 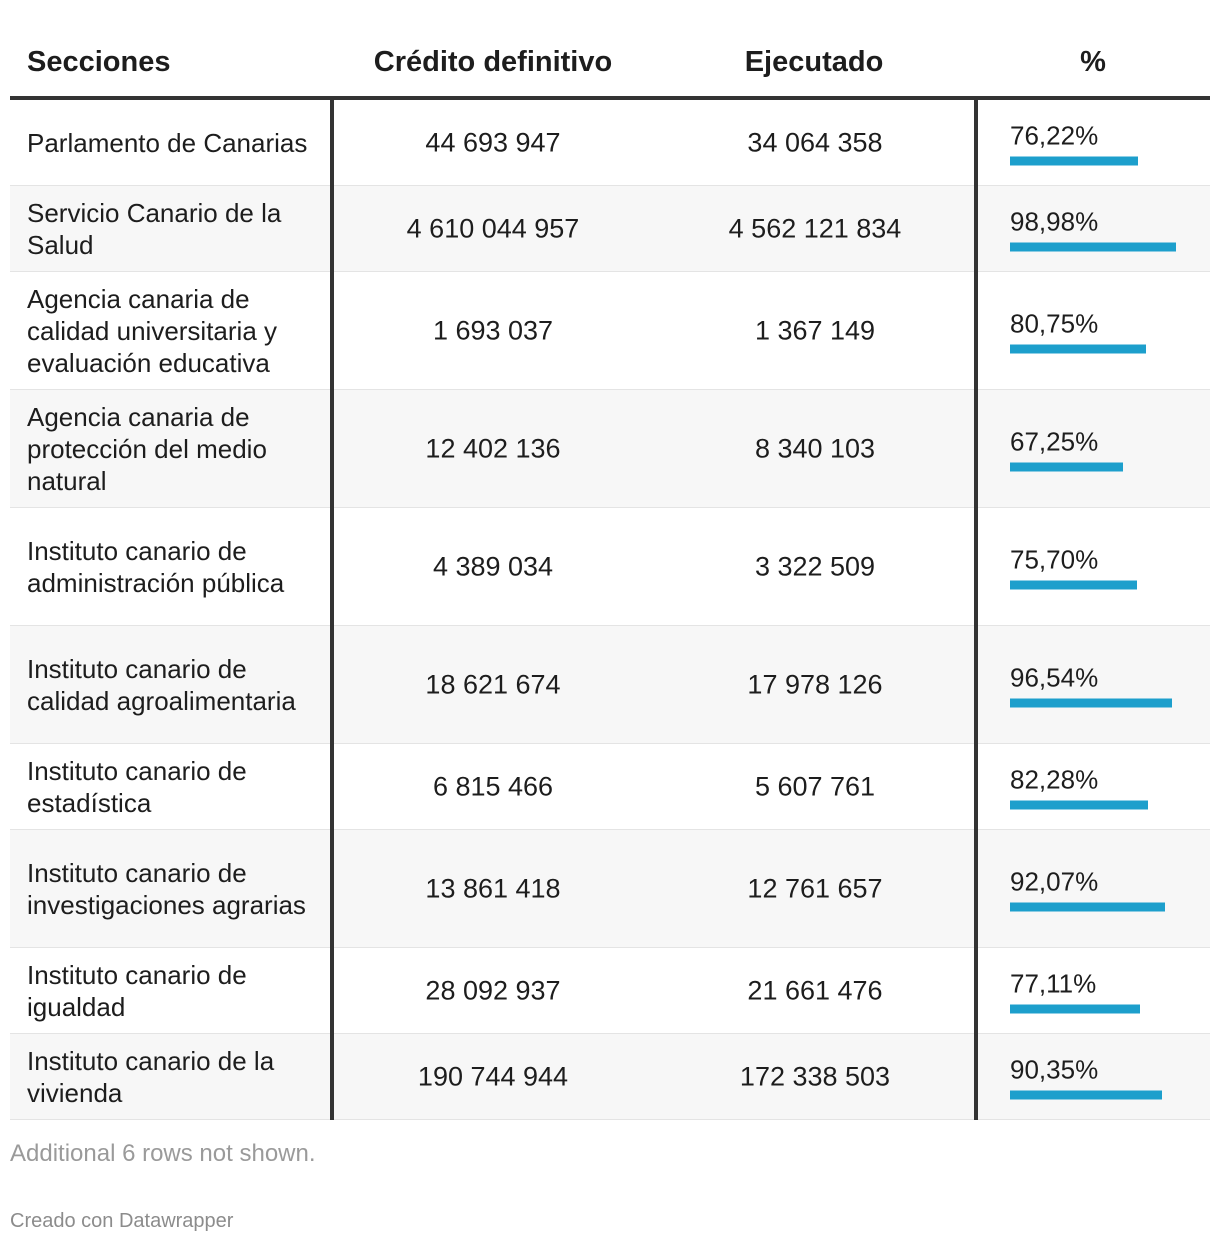 I want to click on cell-credito: 44 693 947, so click(x=493, y=142).